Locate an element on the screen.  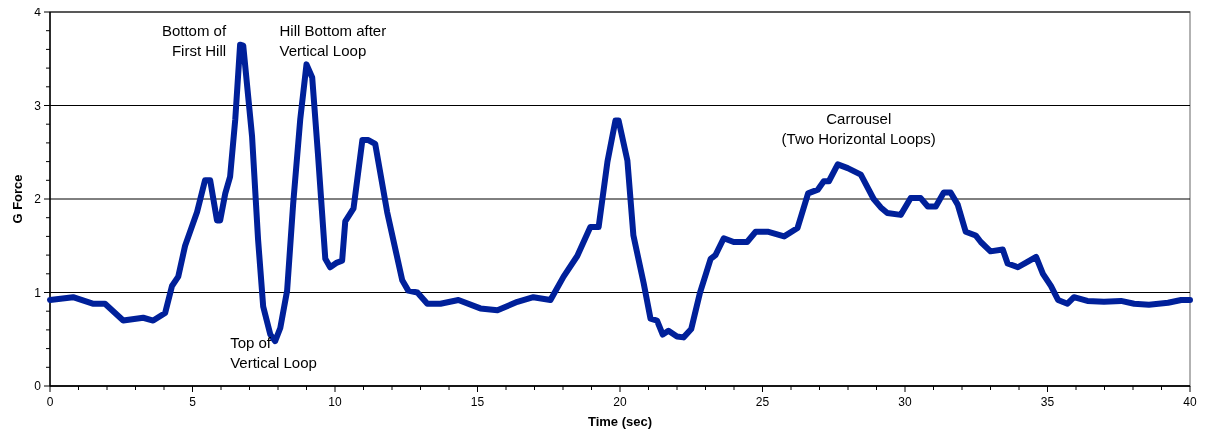
x-tick-label: 15 is located at coordinates (477, 402).